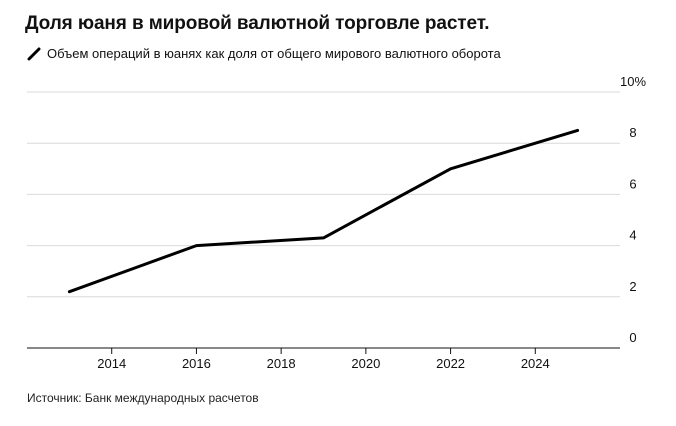  I want to click on y-tick-label: 2, so click(632, 286).